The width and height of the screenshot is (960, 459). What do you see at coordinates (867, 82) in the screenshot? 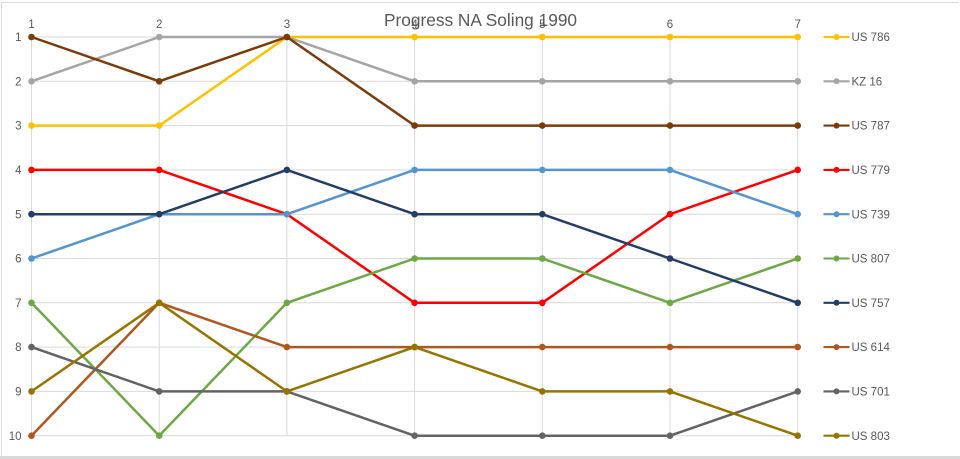
I see `svg-text: KZ 16` at bounding box center [867, 82].